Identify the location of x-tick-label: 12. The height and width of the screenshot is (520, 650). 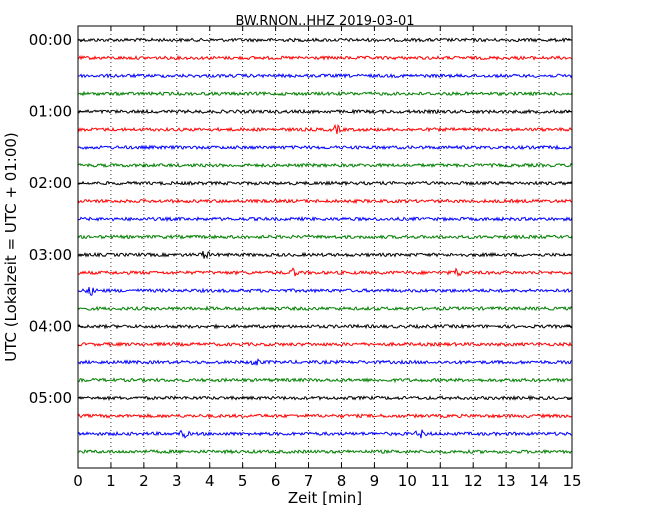
(473, 481).